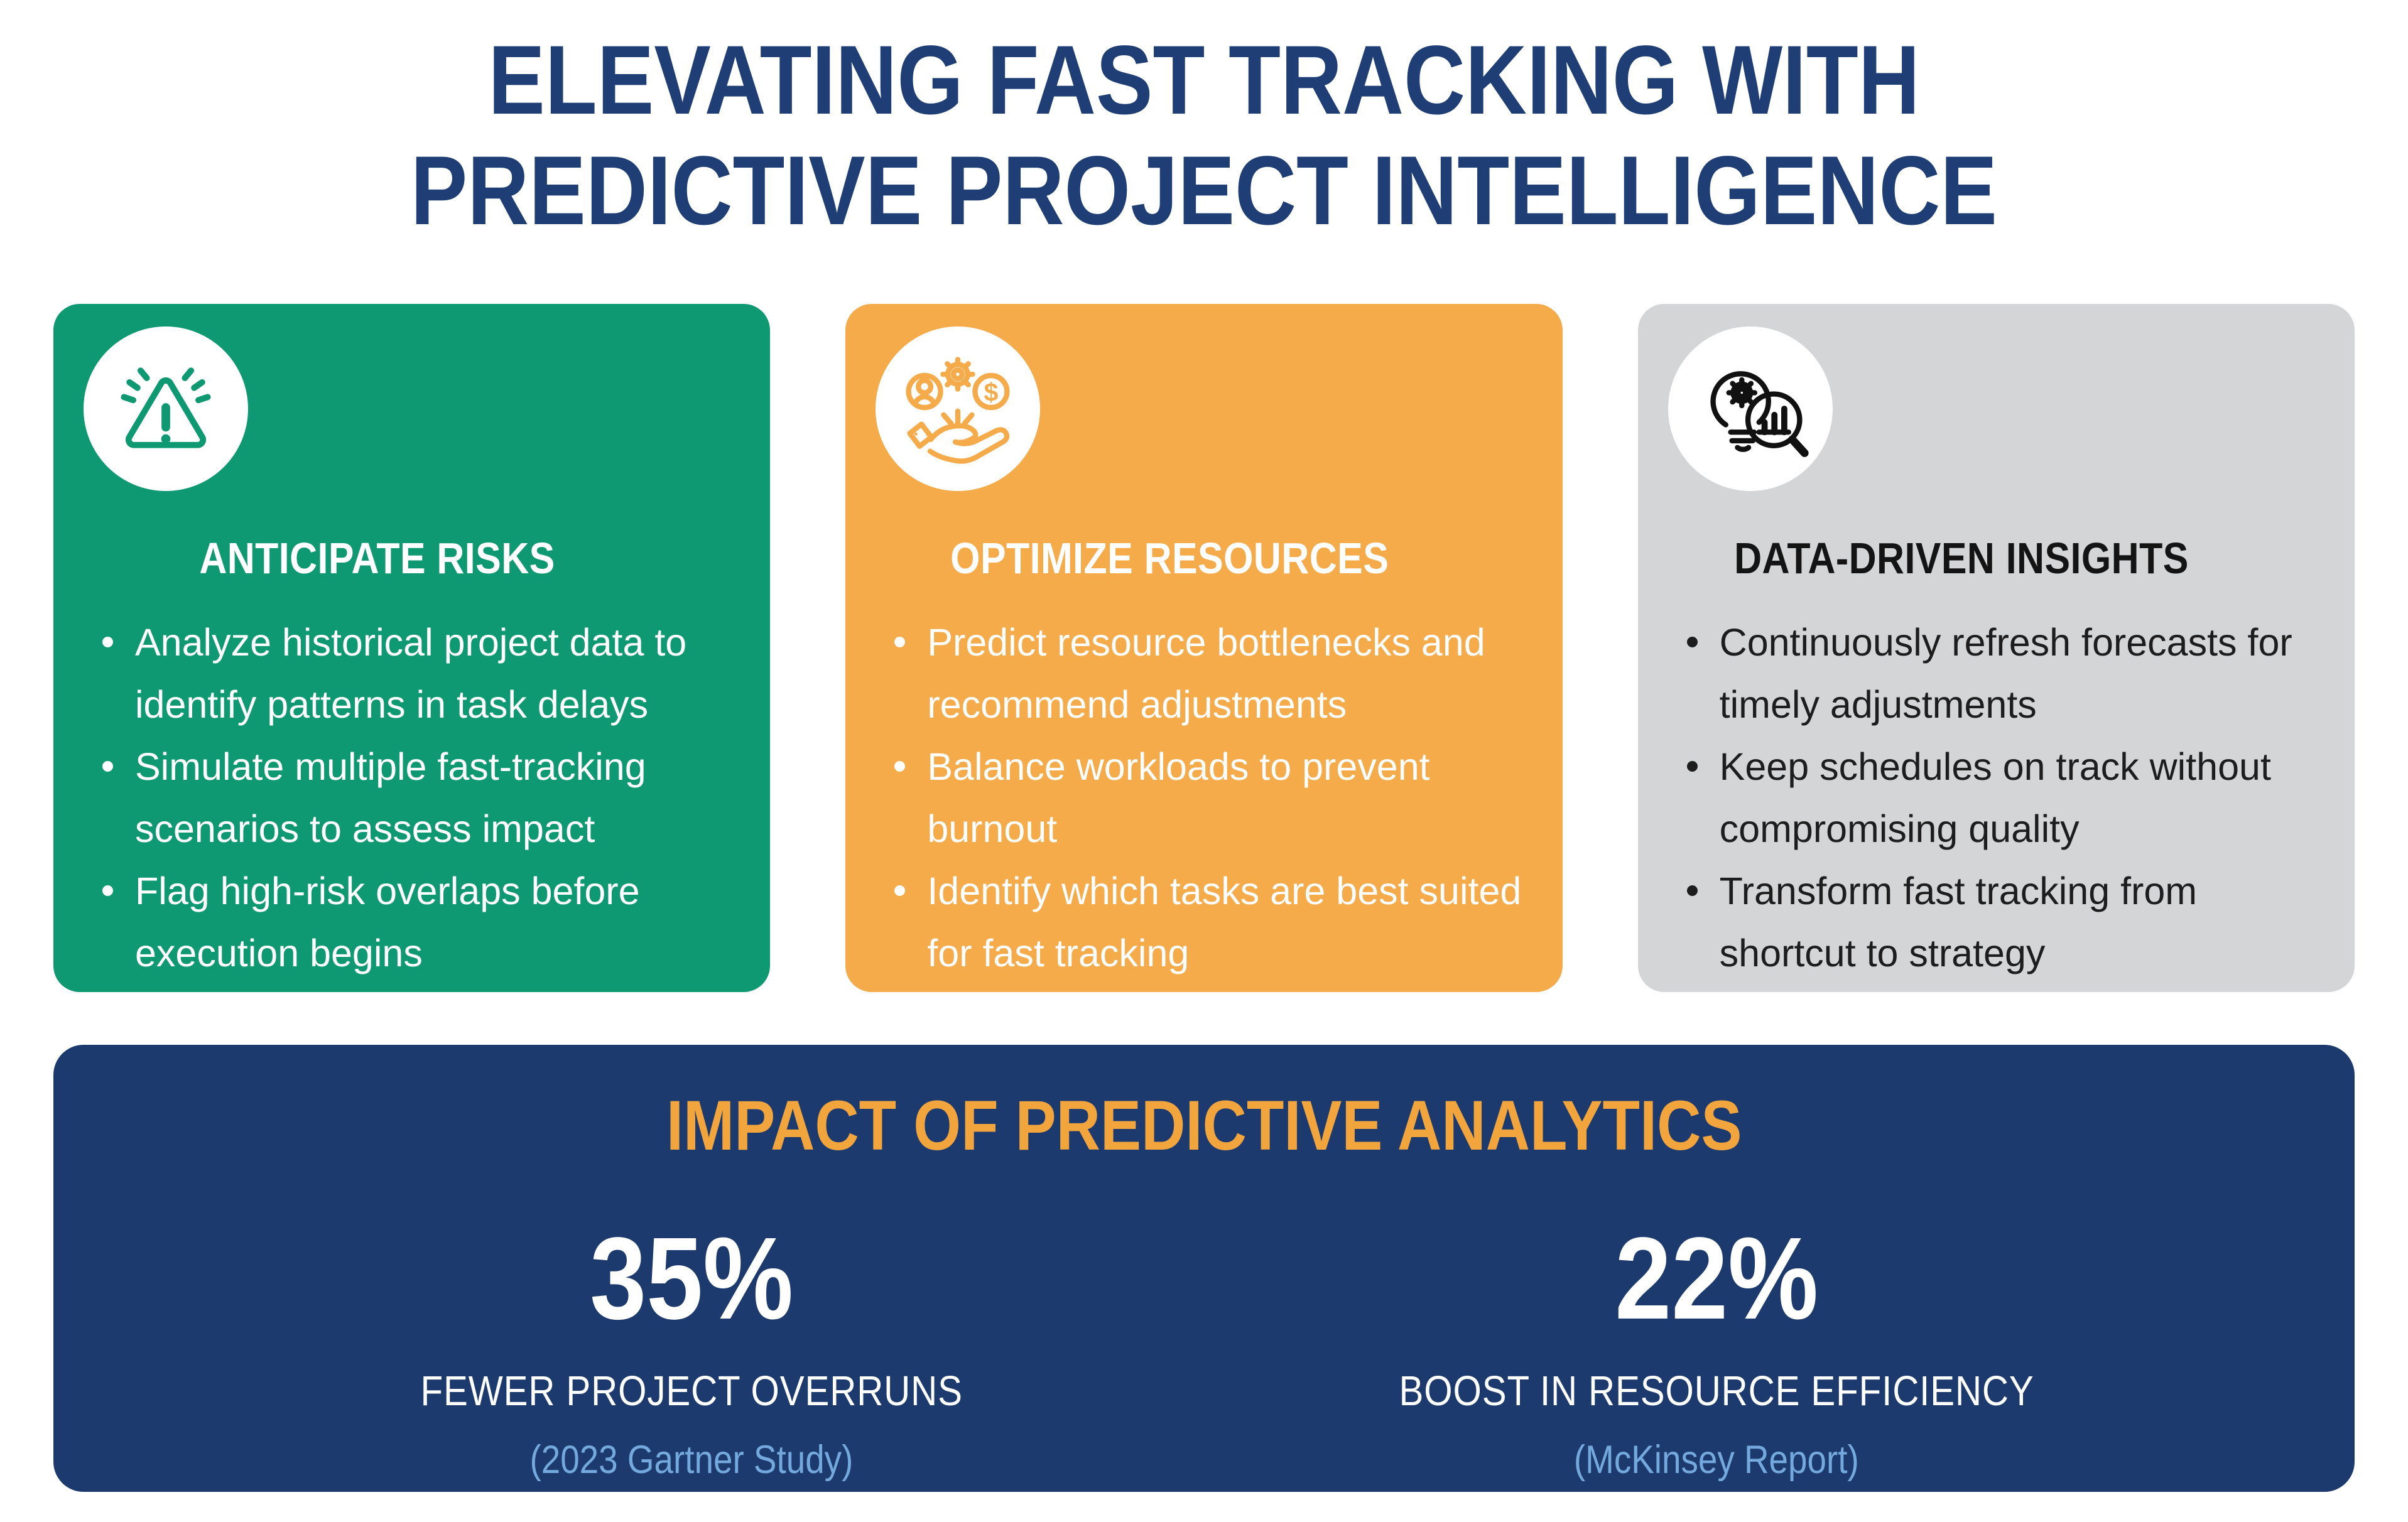 Image resolution: width=2408 pixels, height=1522 pixels. I want to click on bulb-magnifier-icon, so click(1750, 409).